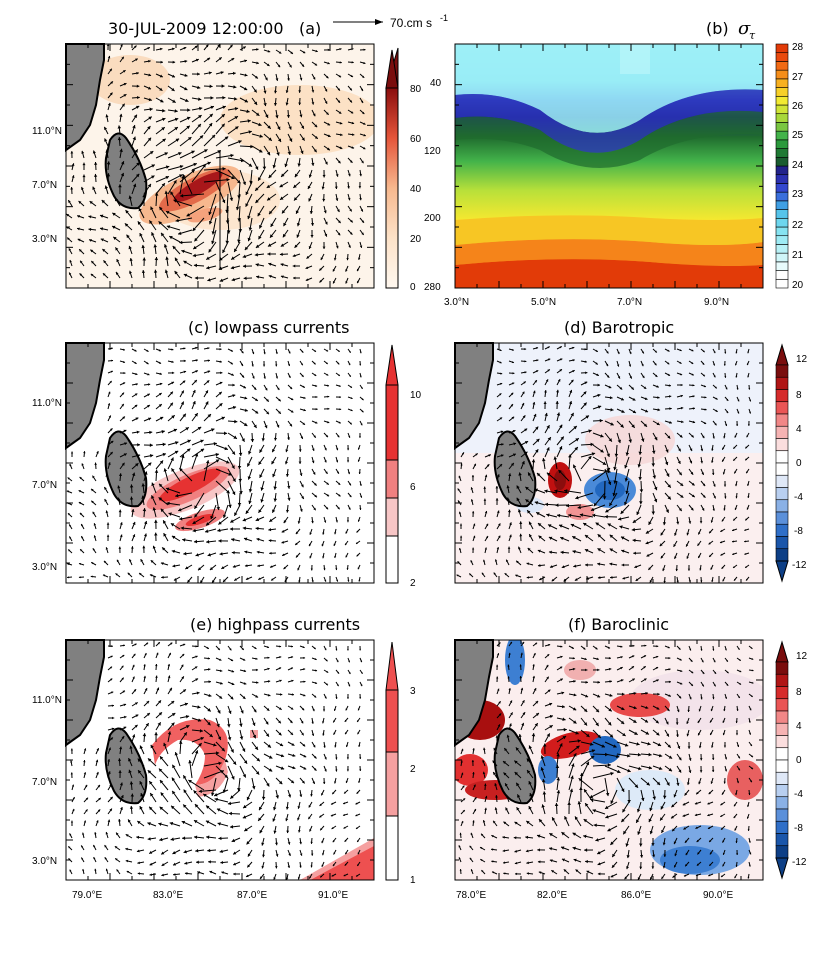 The width and height of the screenshot is (830, 956). Describe the element at coordinates (432, 151) in the screenshot. I see `panel-b-ytick: 120` at that location.